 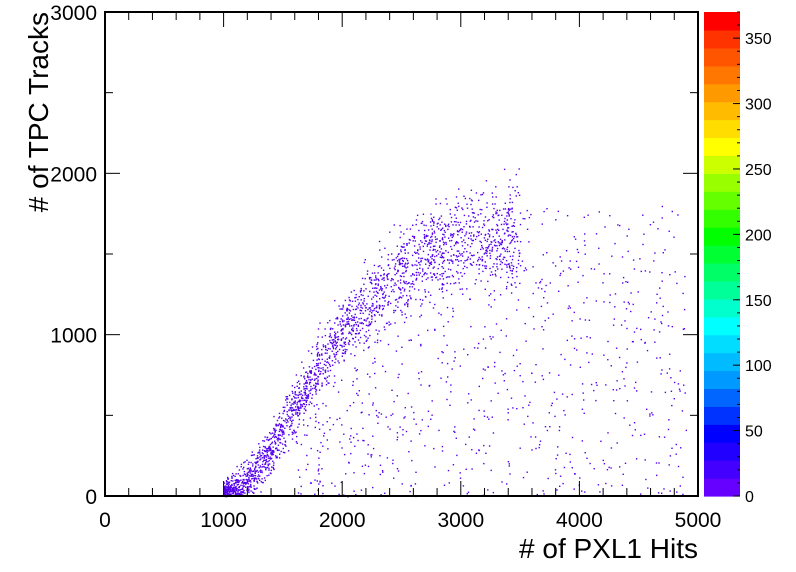 What do you see at coordinates (223, 520) in the screenshot?
I see `x-tick-label: 1000` at bounding box center [223, 520].